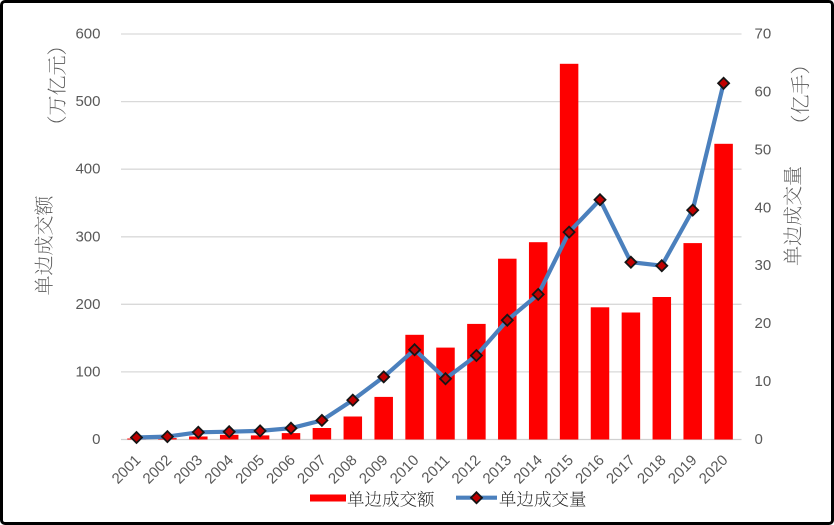 The image size is (834, 525). What do you see at coordinates (528, 470) in the screenshot?
I see `svg-text: 2014` at bounding box center [528, 470].